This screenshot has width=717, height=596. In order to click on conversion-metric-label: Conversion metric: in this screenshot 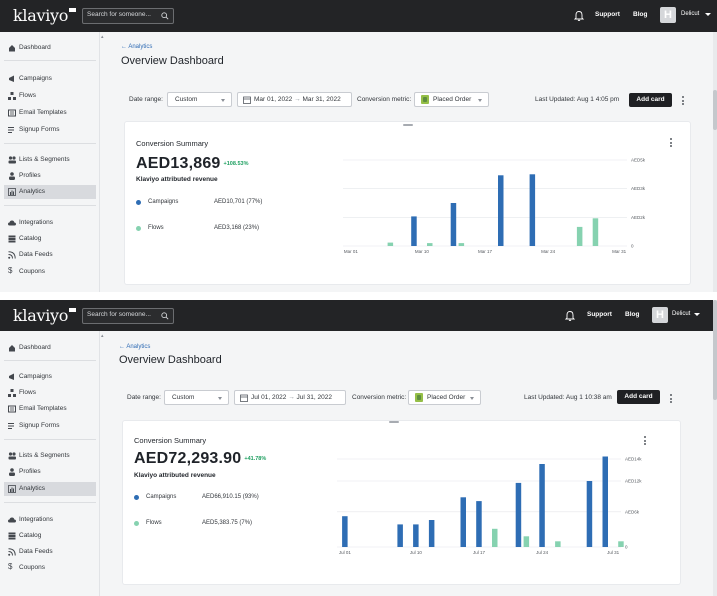, I will do `click(379, 397)`.